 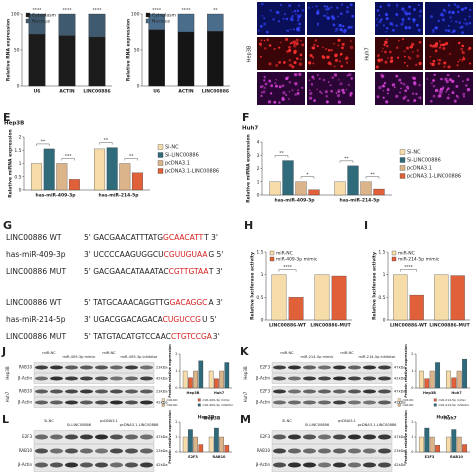 I want to click on size-label: 23kDa, so click(x=162, y=392).